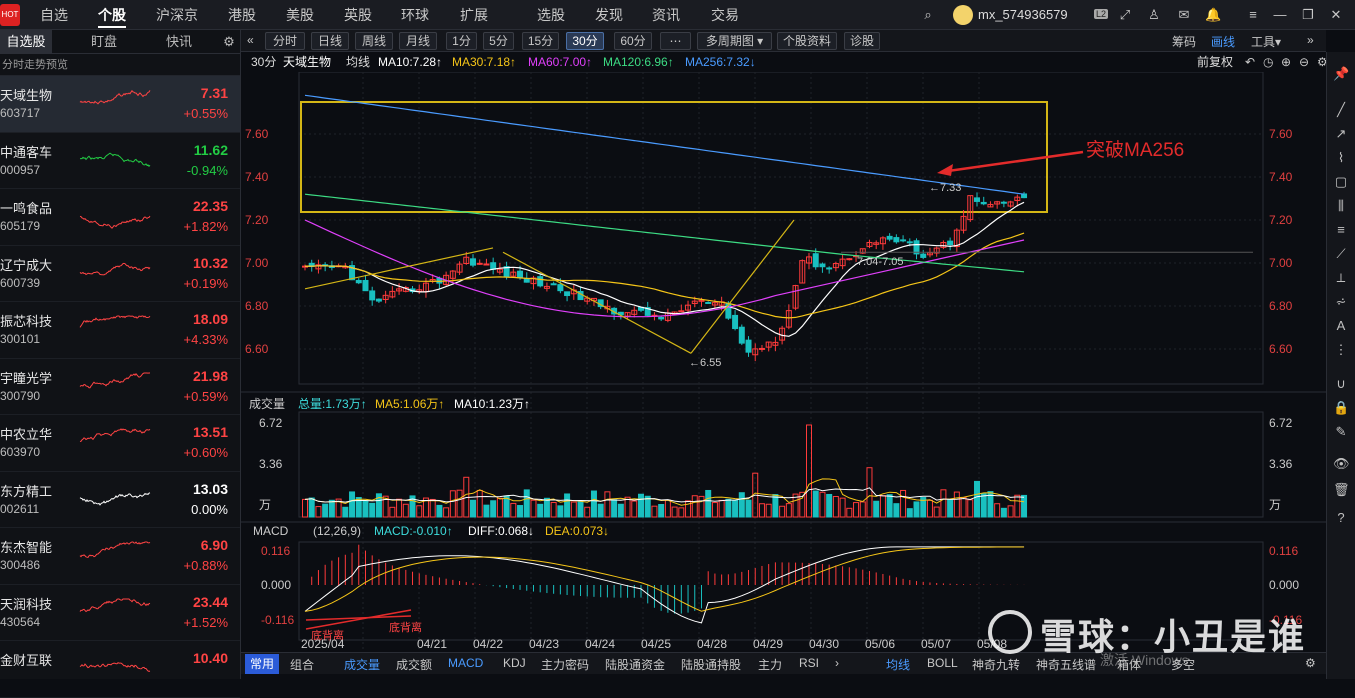 The height and width of the screenshot is (698, 1355). What do you see at coordinates (112, 15) in the screenshot?
I see `topnav-item-1: 个股` at bounding box center [112, 15].